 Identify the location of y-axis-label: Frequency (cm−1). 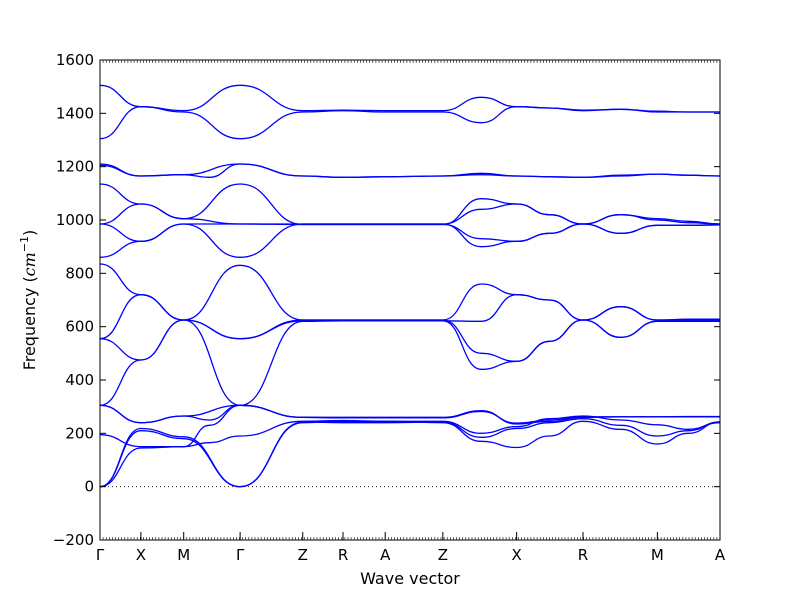
(28, 300).